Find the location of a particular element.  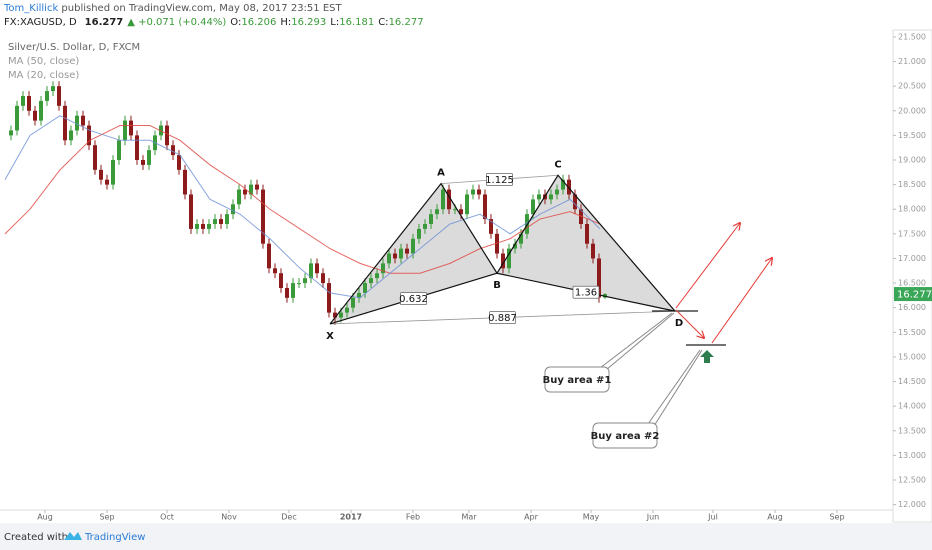

ratio-label: 0.887 is located at coordinates (502, 318).